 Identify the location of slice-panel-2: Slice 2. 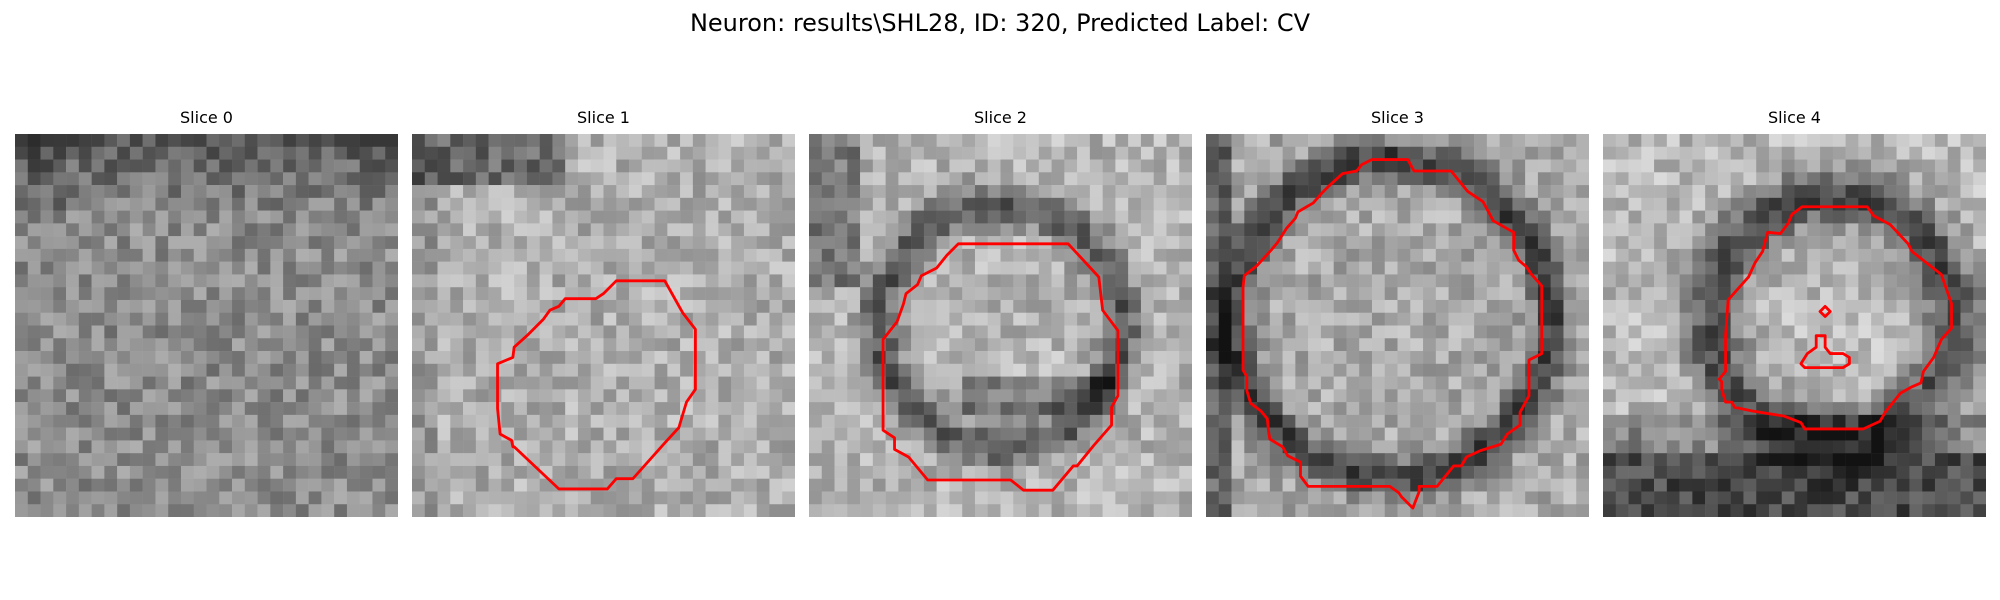
(1000, 313).